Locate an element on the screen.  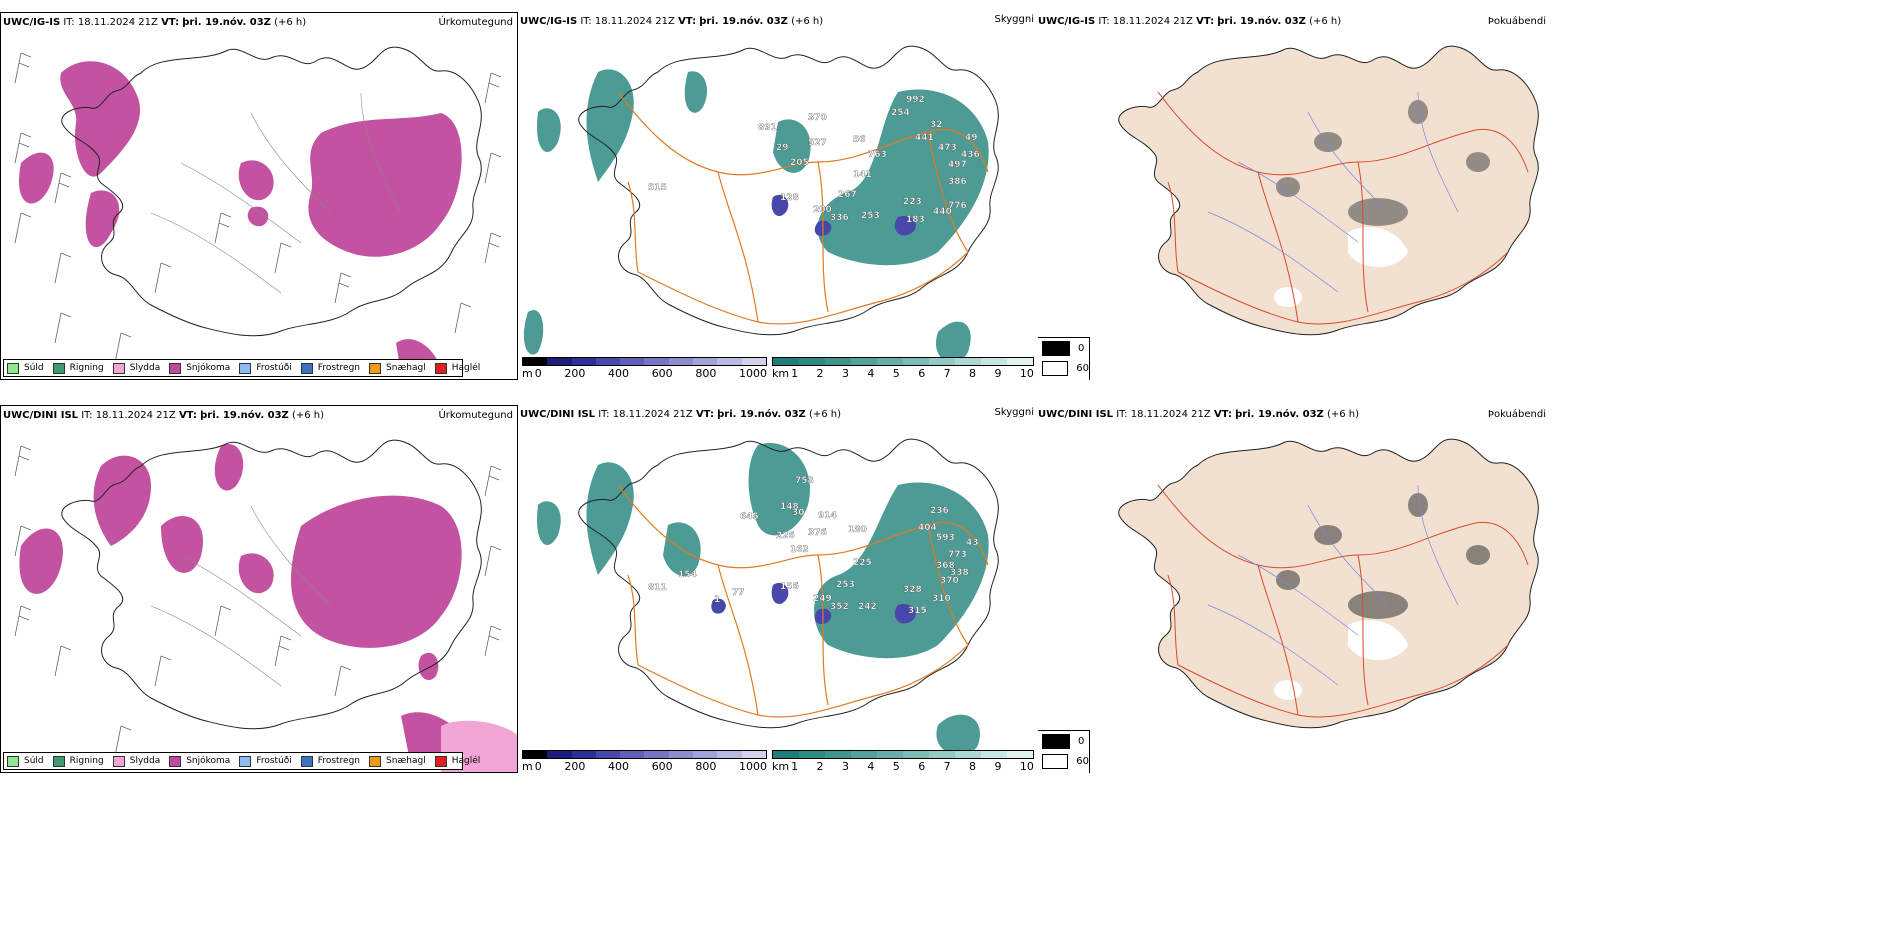
scale-tick-label: 400 is located at coordinates (619, 766).